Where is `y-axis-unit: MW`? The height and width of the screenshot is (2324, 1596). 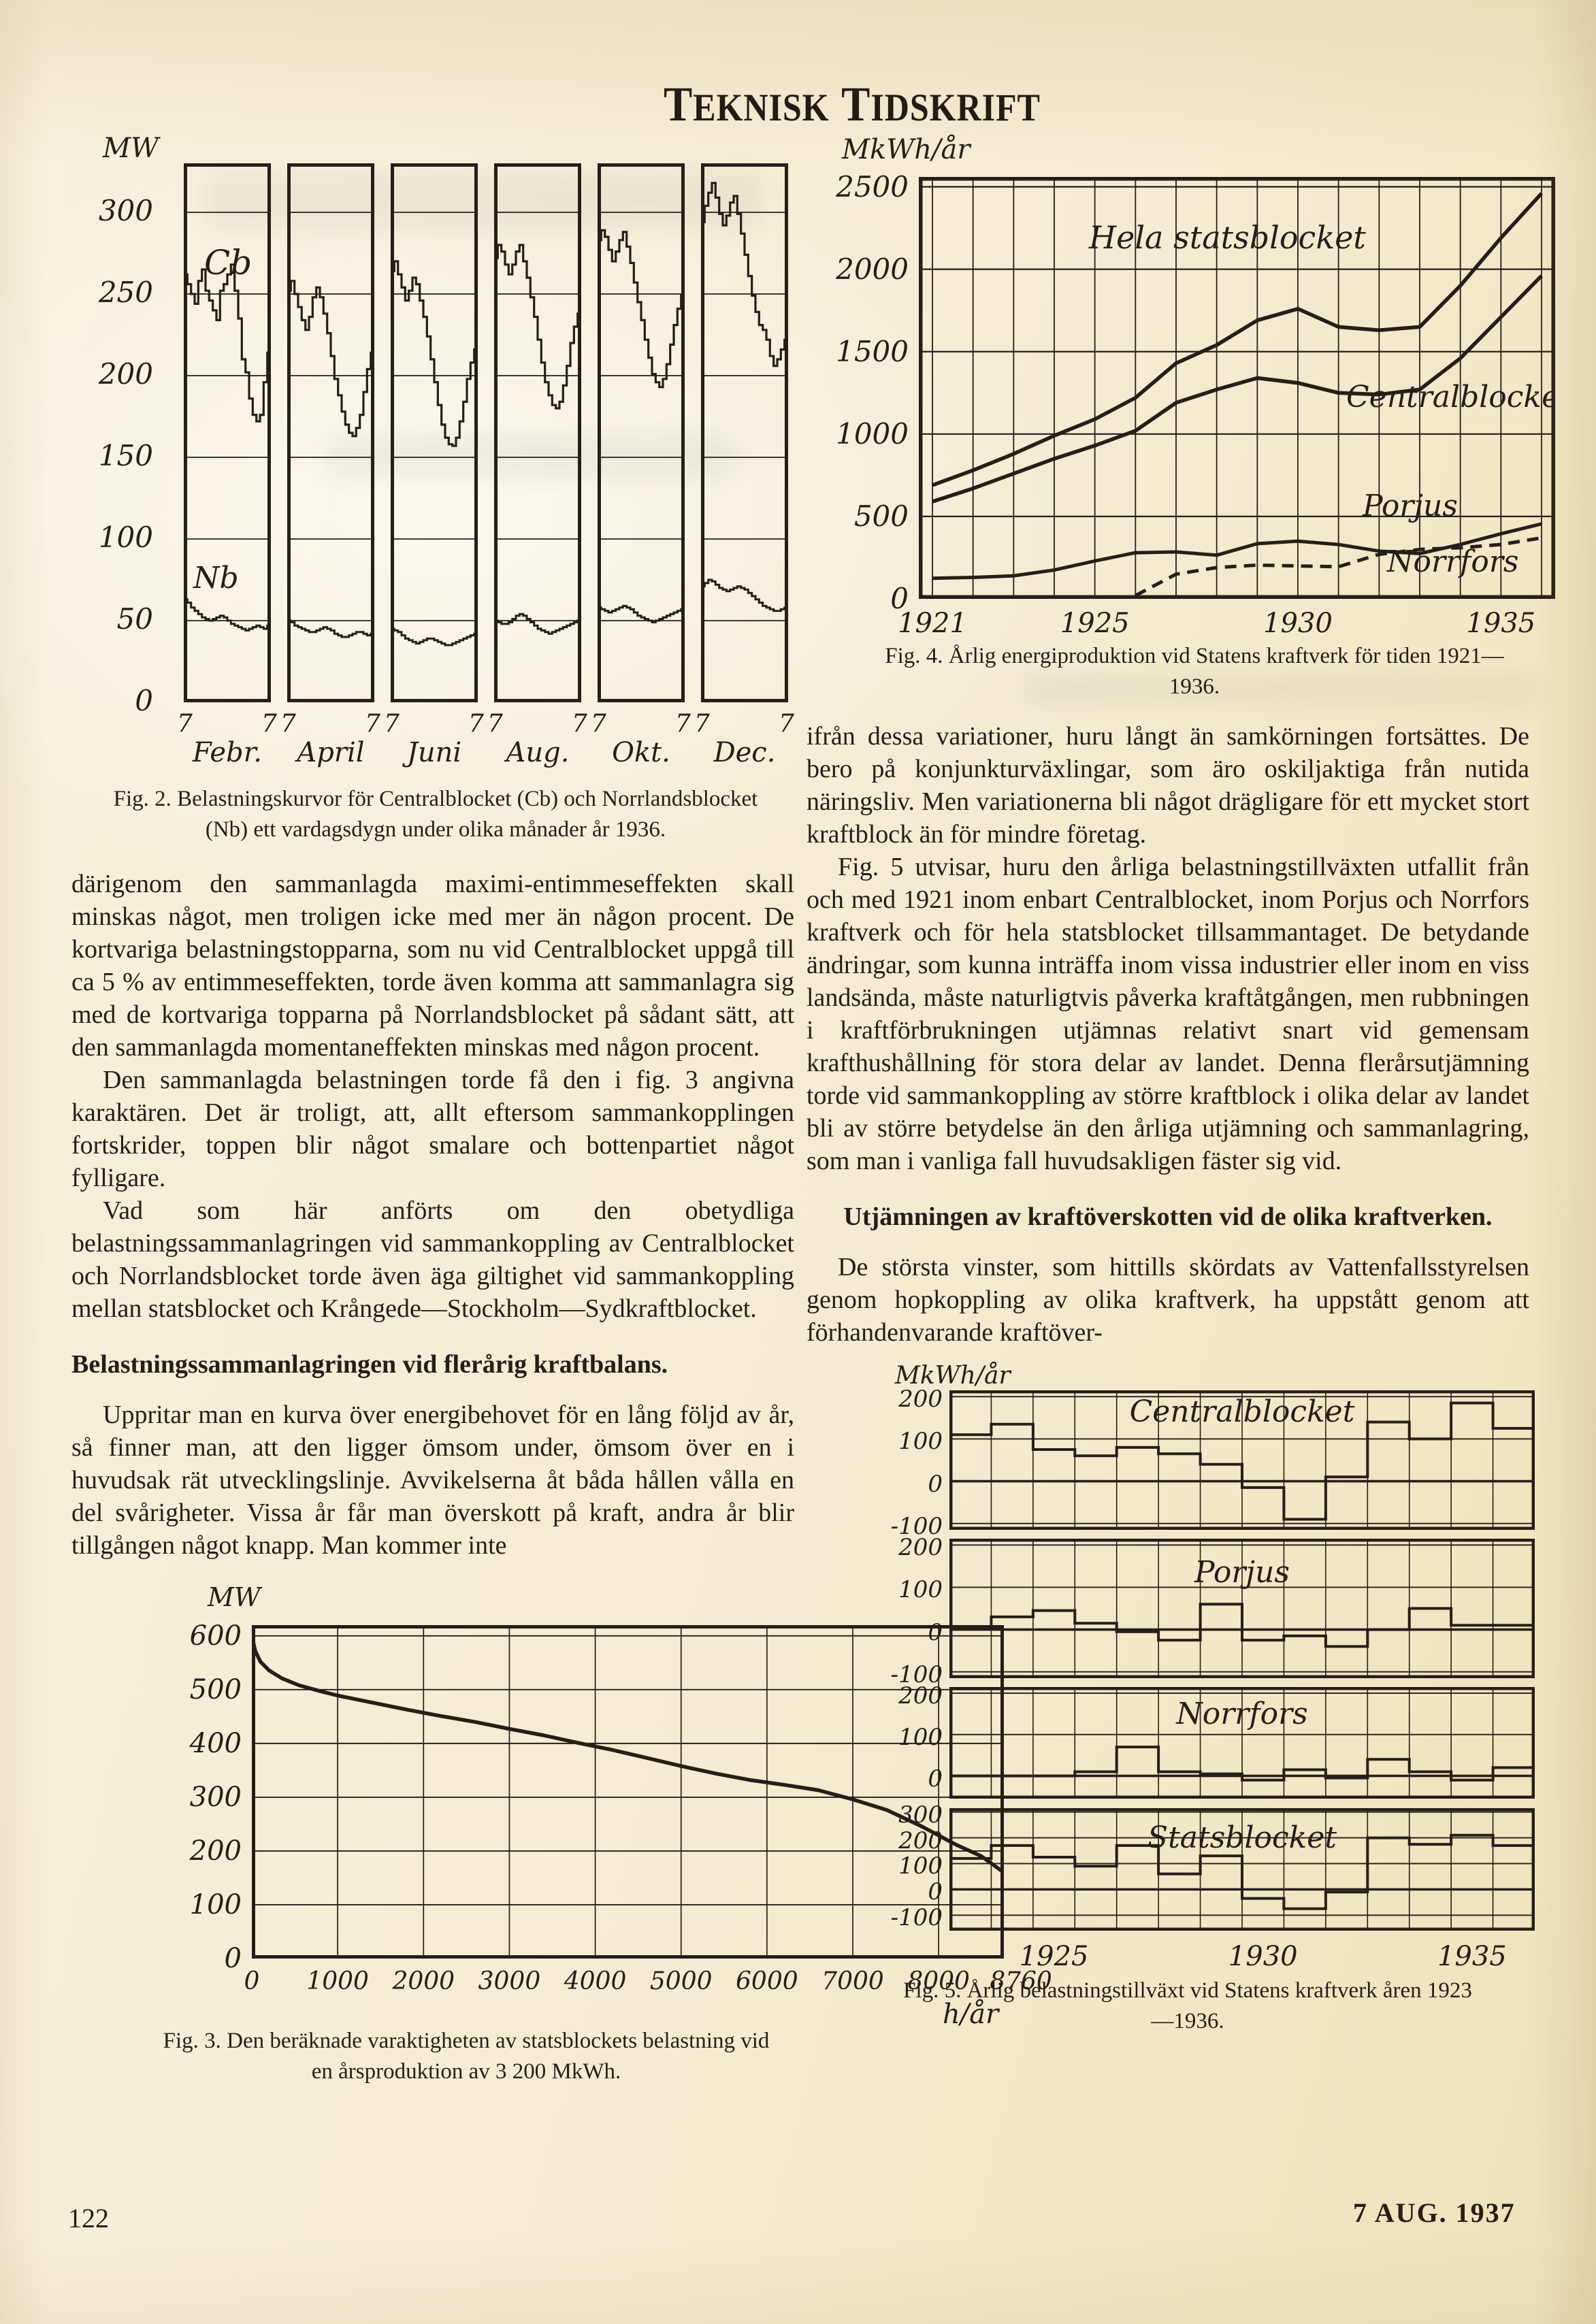 y-axis-unit: MW is located at coordinates (131, 148).